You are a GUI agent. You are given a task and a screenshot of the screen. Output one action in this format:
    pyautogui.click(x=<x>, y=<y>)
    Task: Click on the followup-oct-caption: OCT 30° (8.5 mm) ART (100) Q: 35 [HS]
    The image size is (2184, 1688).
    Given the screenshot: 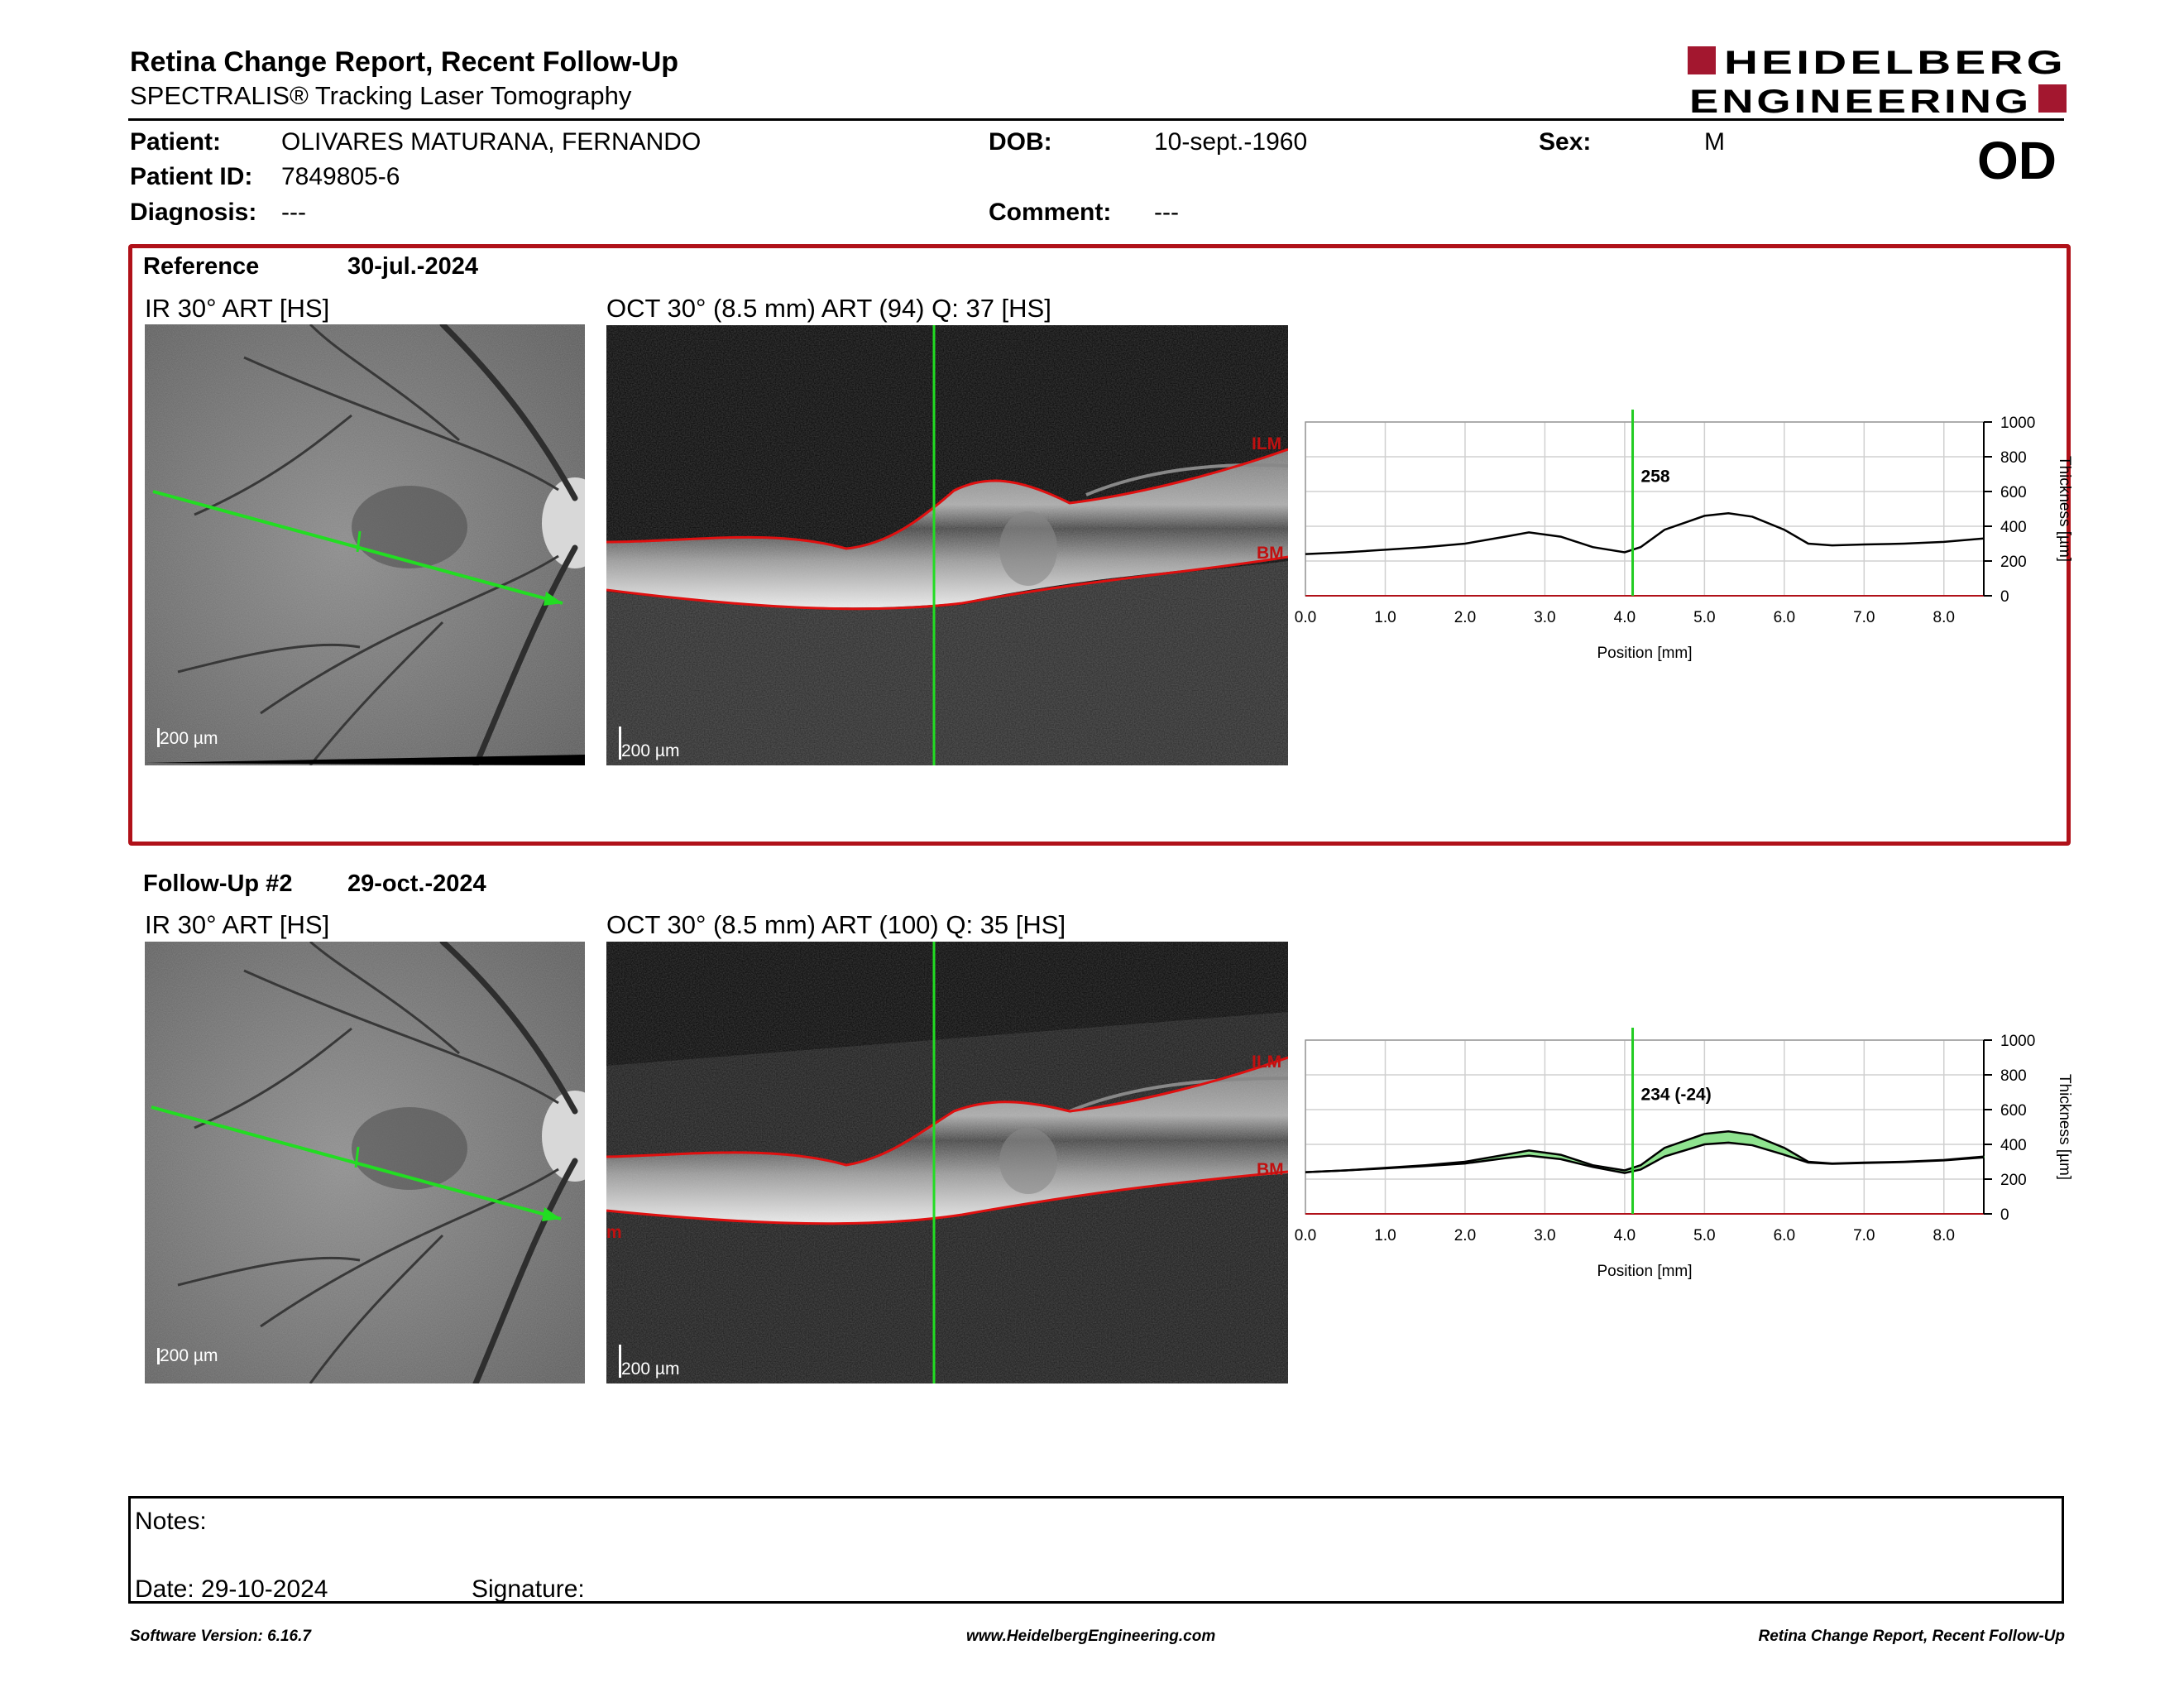 What is the action you would take?
    pyautogui.click(x=836, y=924)
    